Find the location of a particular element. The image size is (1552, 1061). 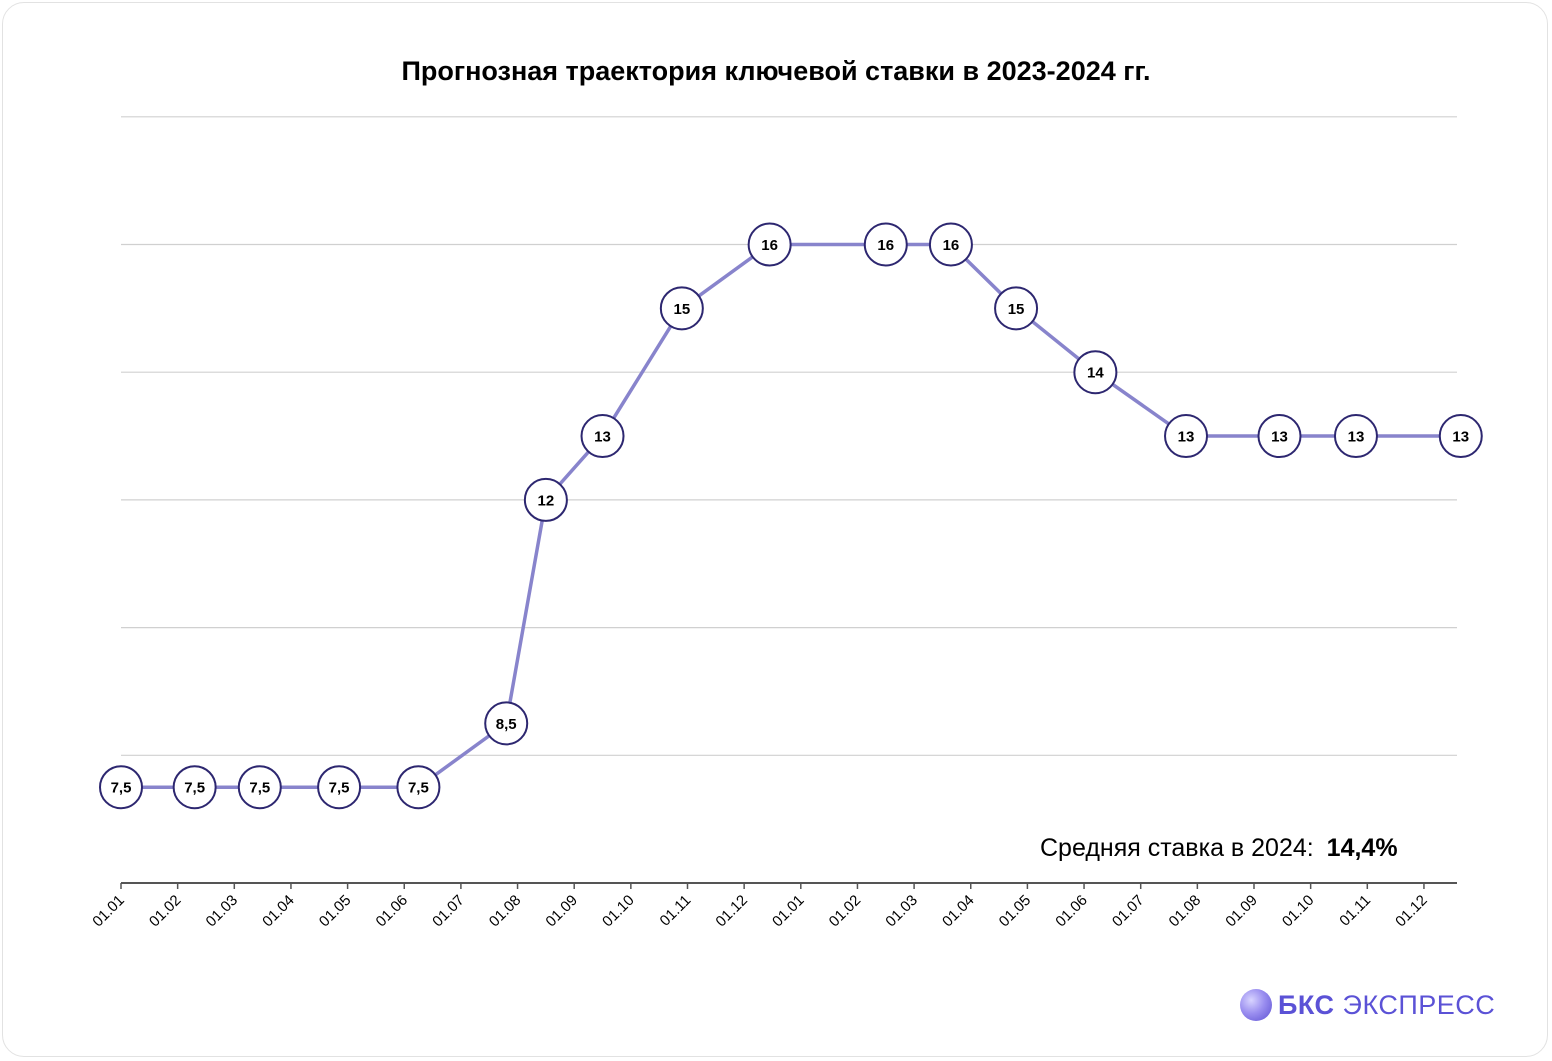

brand-logo: БКС ЭКСПРЕСС is located at coordinates (1367, 1005).